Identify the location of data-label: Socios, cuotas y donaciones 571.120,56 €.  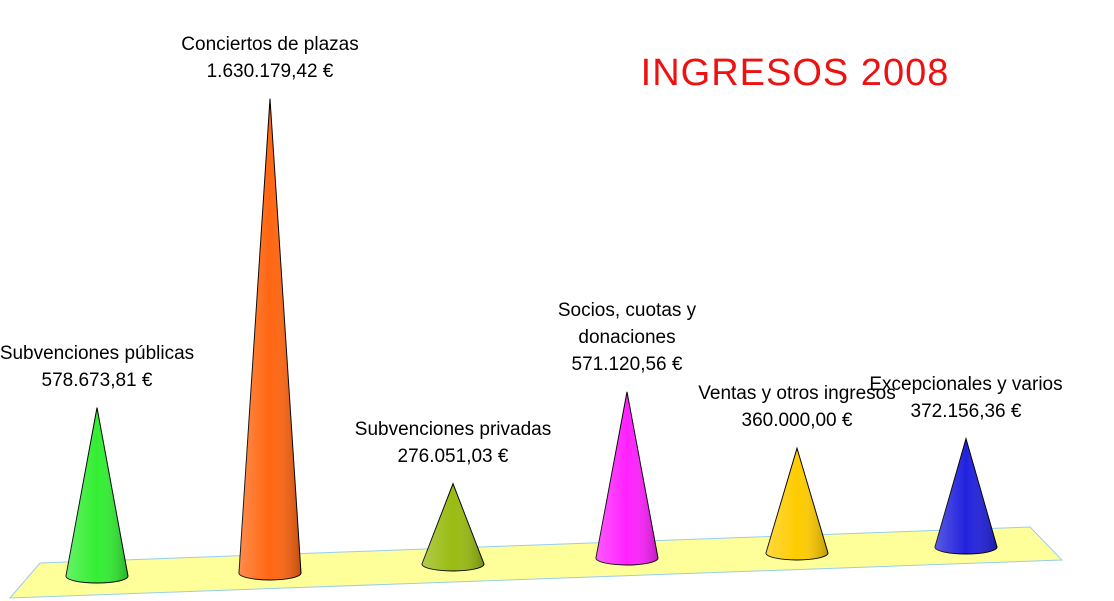
(627, 337).